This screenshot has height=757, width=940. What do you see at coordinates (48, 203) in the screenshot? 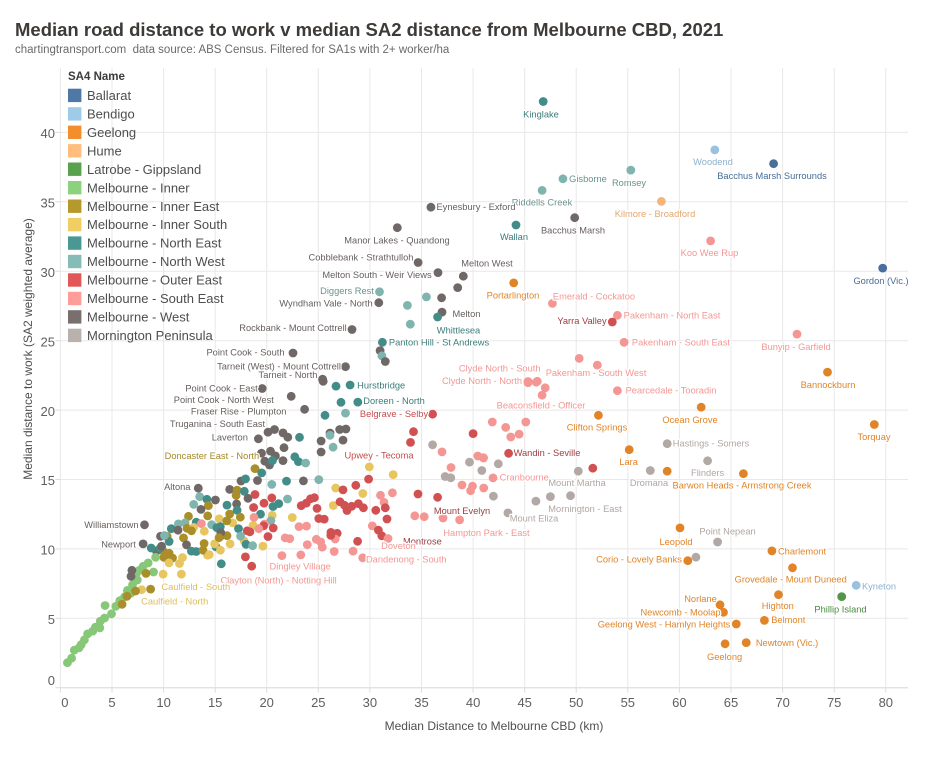
I see `svg-text: 35` at bounding box center [48, 203].